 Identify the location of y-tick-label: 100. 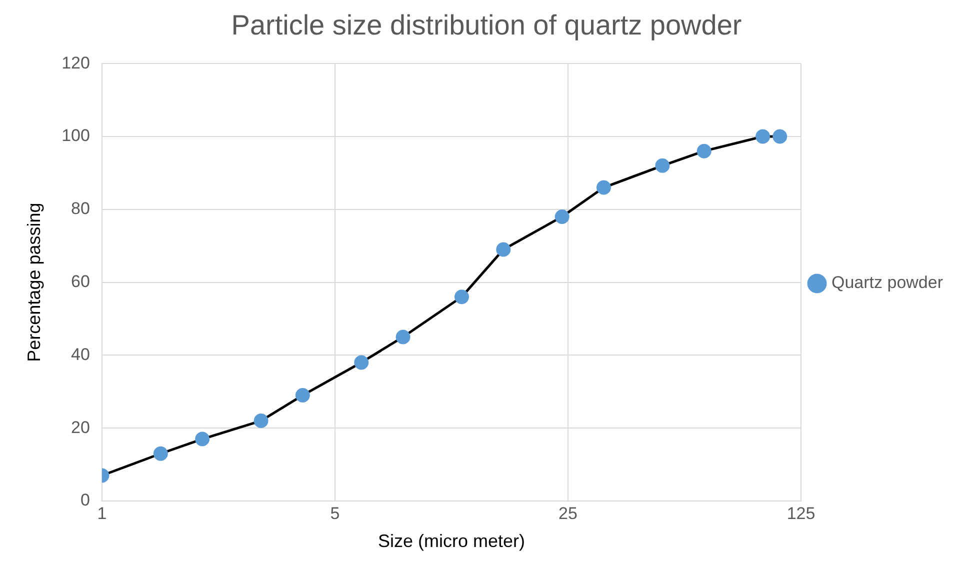
(76, 136).